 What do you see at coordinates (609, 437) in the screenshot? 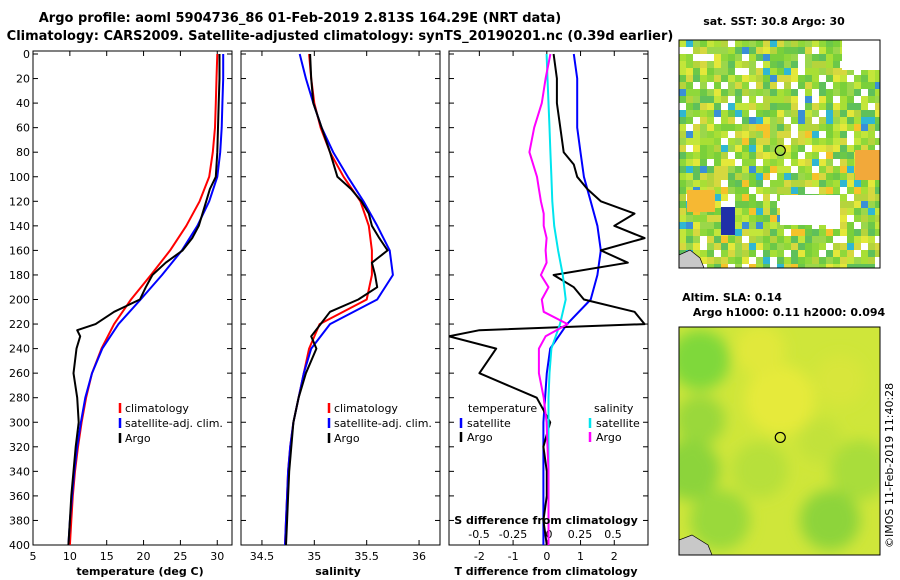
I see `legend-label: Argo` at bounding box center [609, 437].